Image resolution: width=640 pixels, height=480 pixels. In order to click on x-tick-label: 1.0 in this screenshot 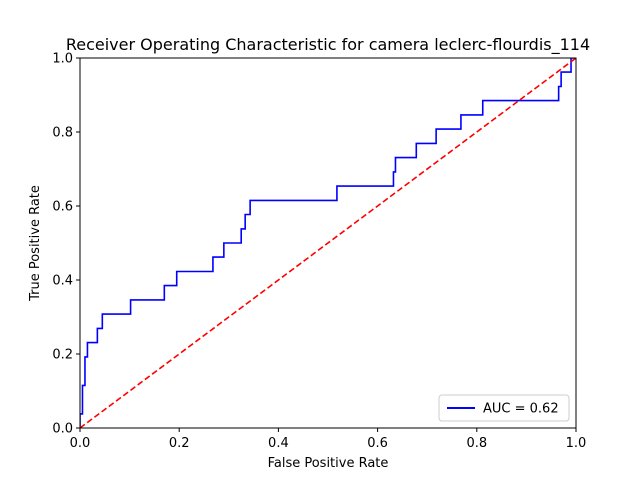, I will do `click(576, 443)`.